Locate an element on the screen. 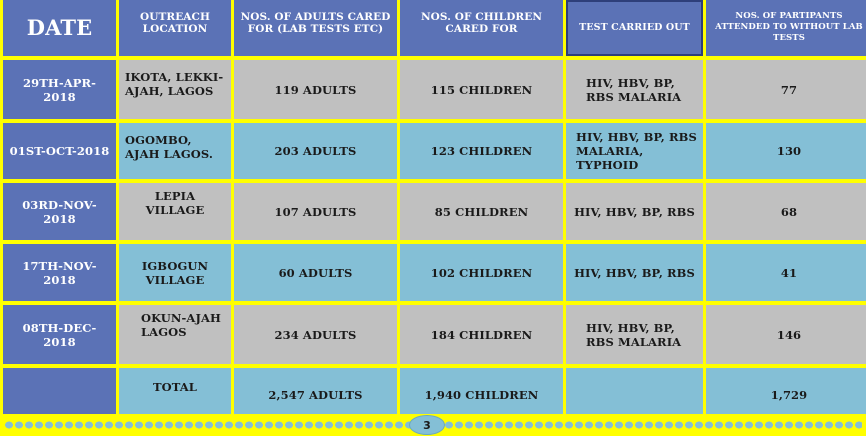 The width and height of the screenshot is (866, 436). page-number-badge: 3 is located at coordinates (427, 425).